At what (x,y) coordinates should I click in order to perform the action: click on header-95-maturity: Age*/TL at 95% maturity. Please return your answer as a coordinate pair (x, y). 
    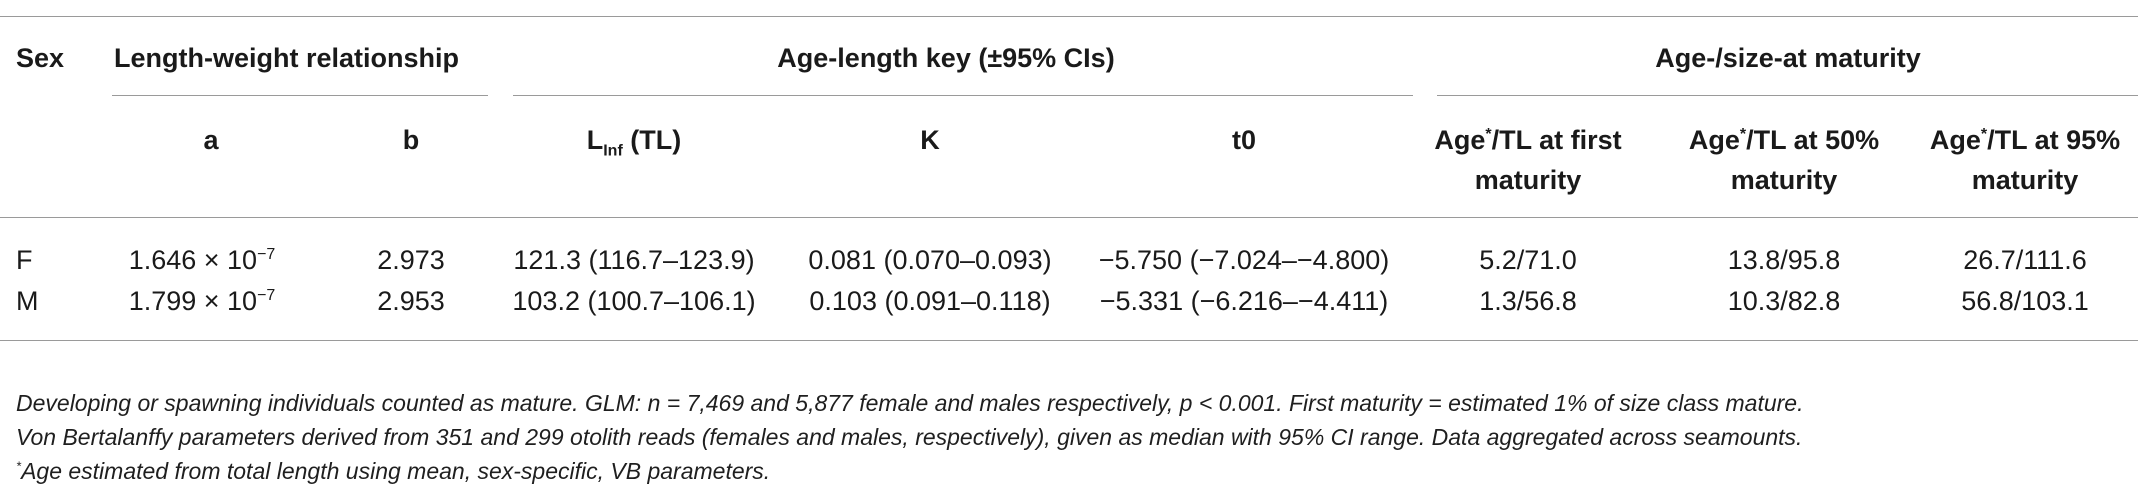
    Looking at the image, I should click on (2025, 160).